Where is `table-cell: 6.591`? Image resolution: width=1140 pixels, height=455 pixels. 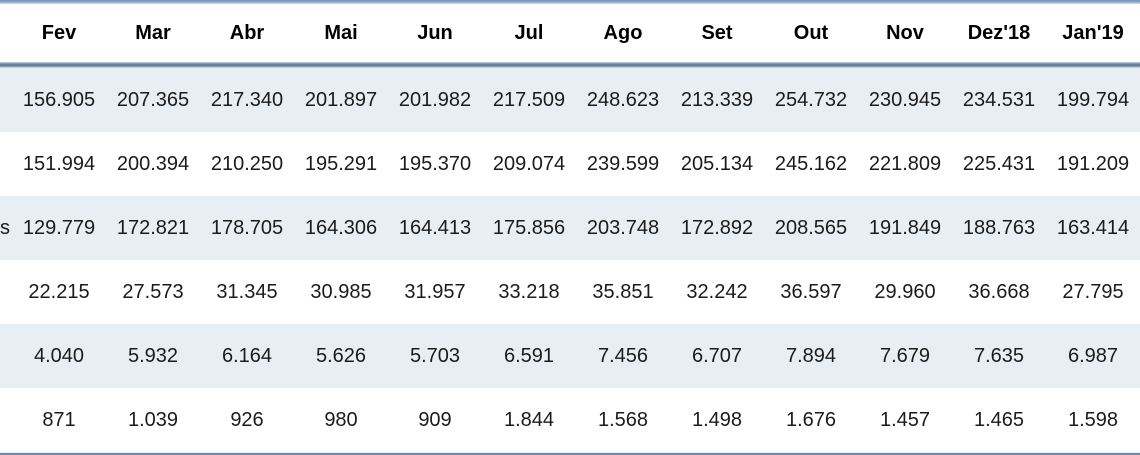 table-cell: 6.591 is located at coordinates (529, 356).